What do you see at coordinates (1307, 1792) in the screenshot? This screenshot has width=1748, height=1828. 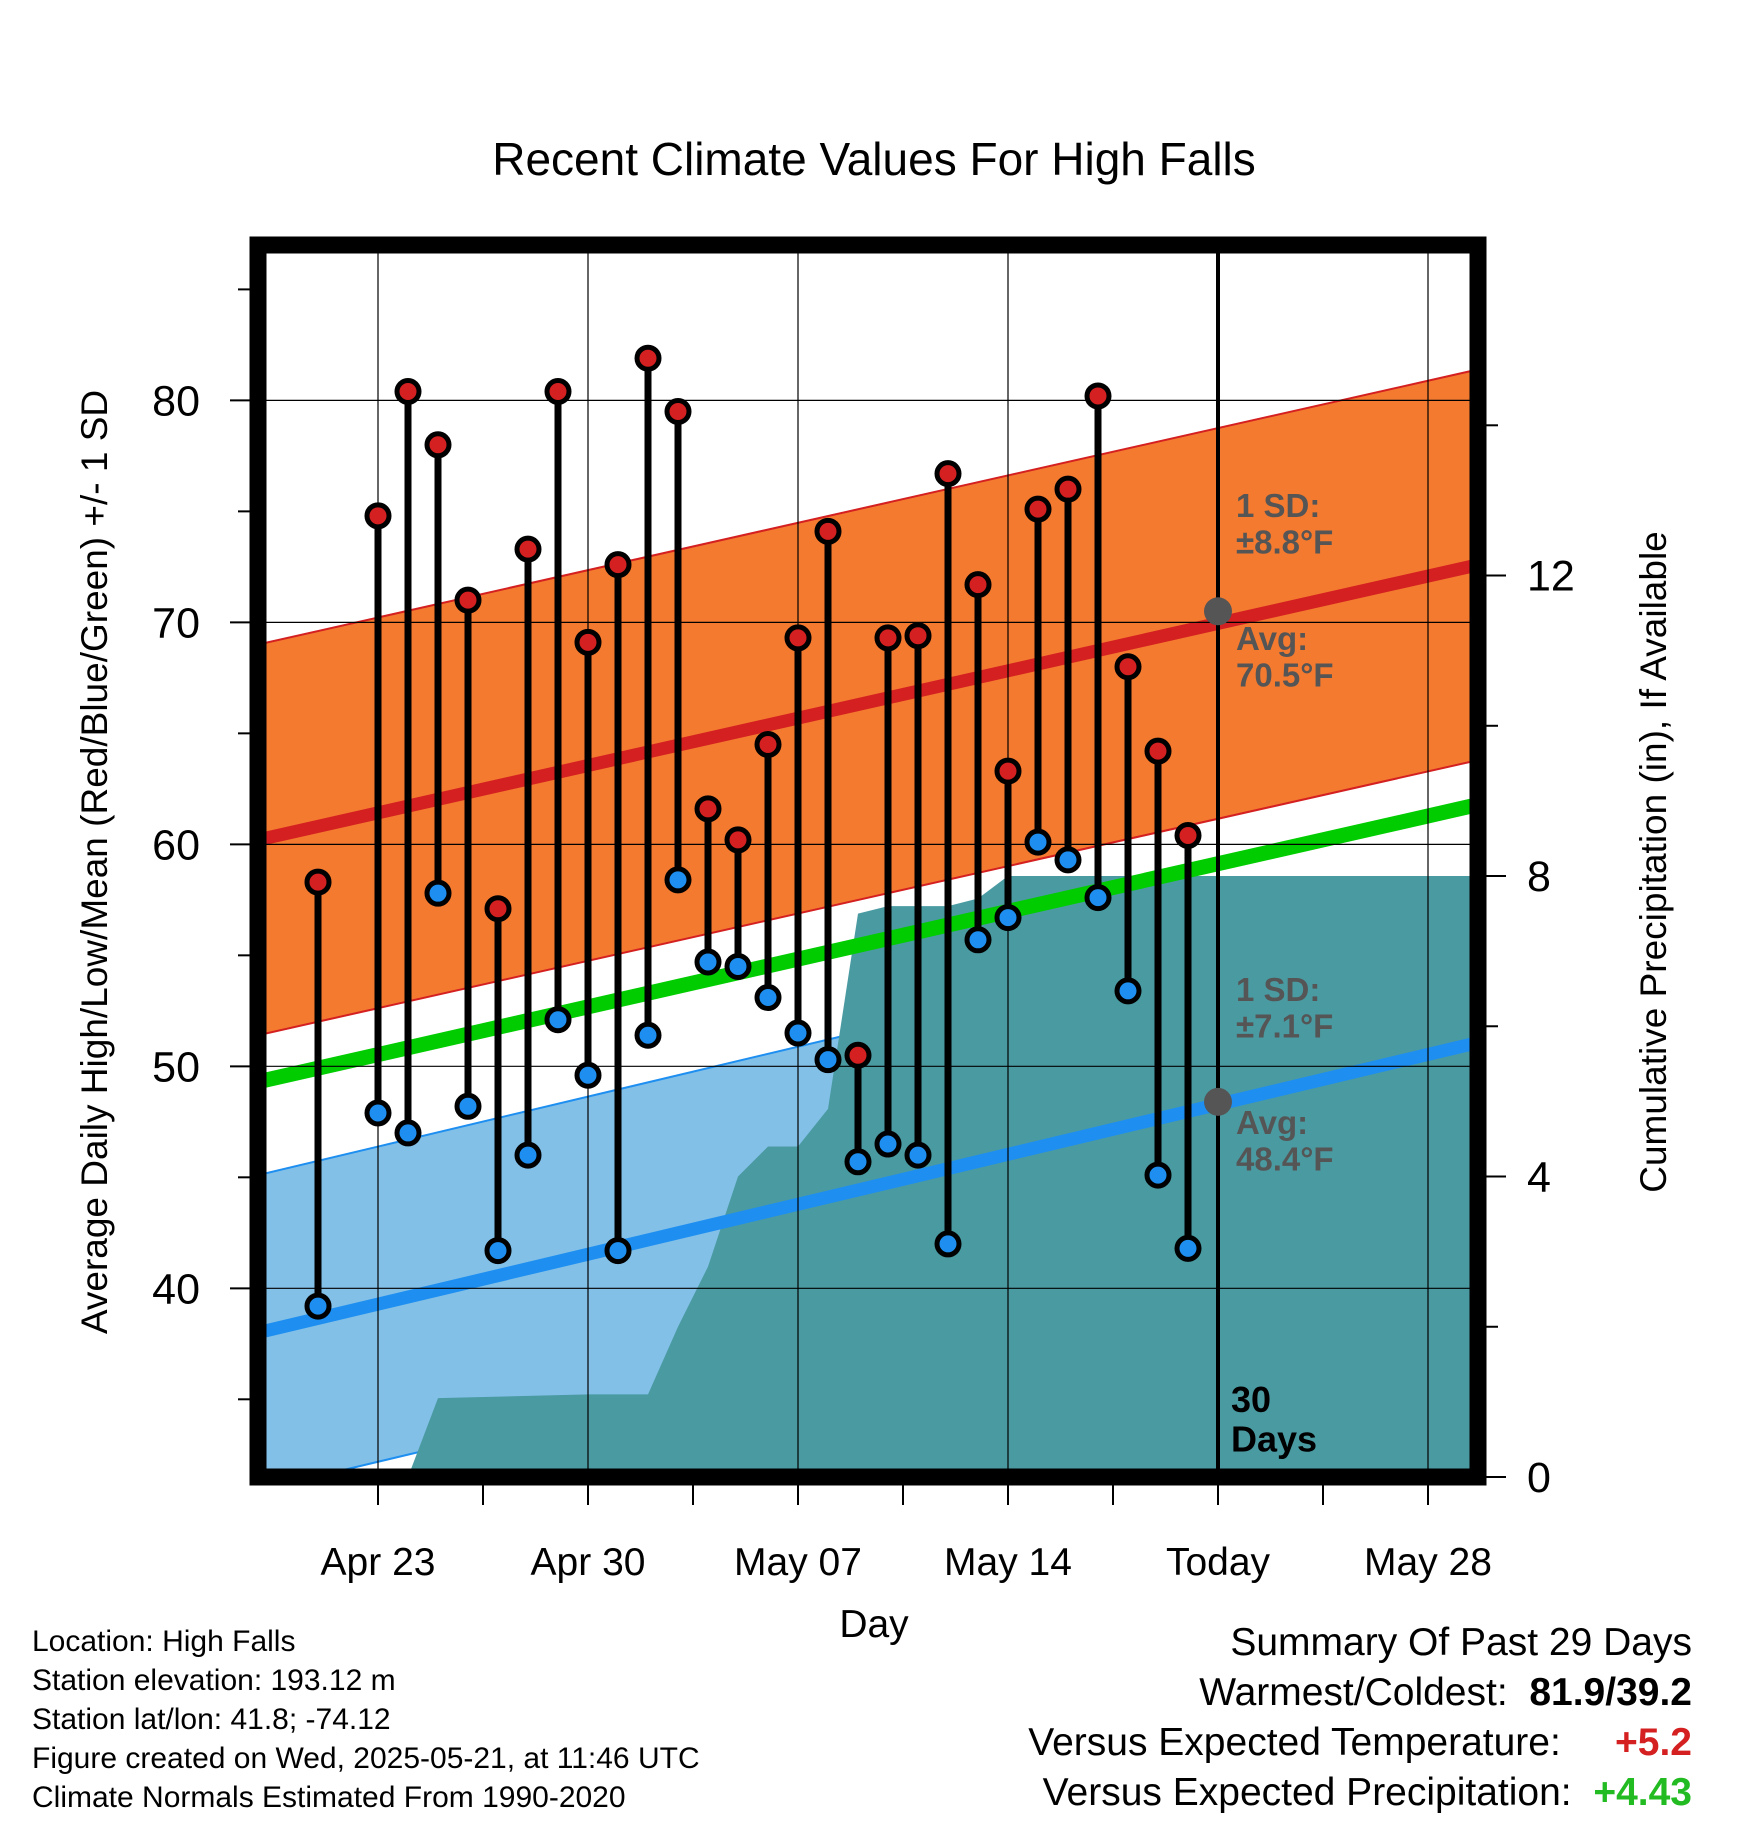 I see `precip-vs-expected-label: Versus Expected Precipitation:` at bounding box center [1307, 1792].